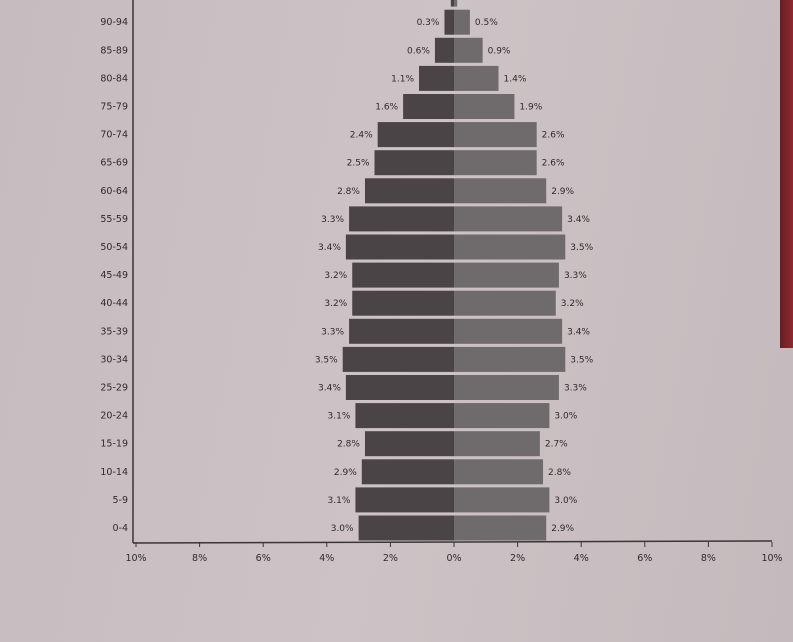  Describe the element at coordinates (562, 192) in the screenshot. I see `data-label-right: 2.9%` at that location.